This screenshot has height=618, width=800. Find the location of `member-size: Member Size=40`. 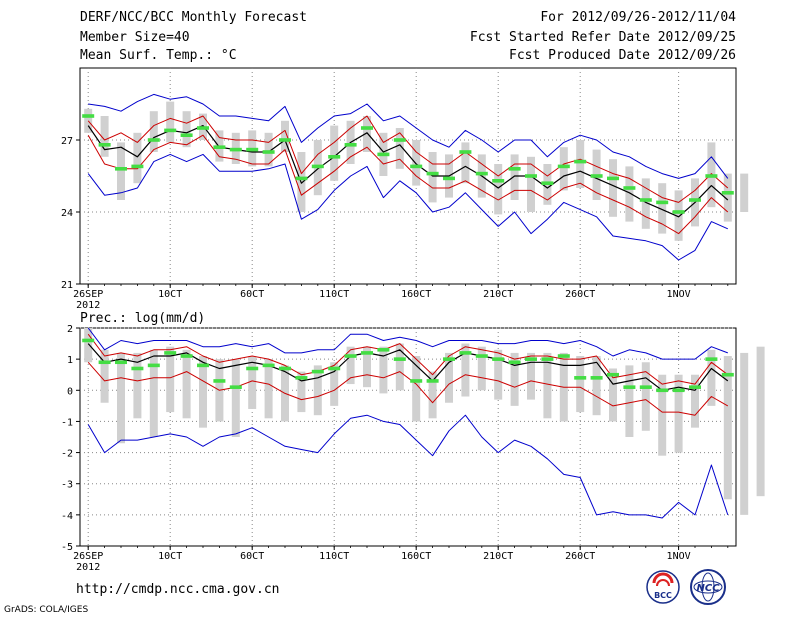

member-size: Member Size=40 is located at coordinates (135, 37).